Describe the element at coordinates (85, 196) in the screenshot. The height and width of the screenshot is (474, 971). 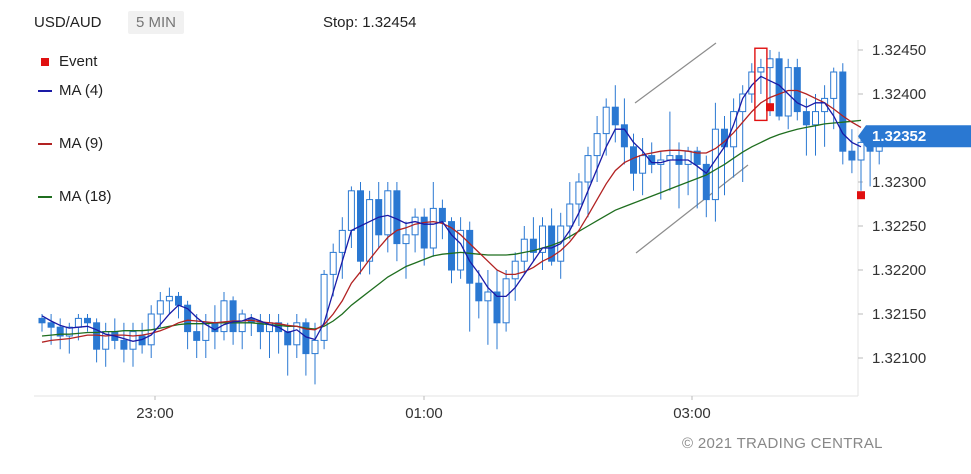
I see `legend-ma18-label: MA (18)` at that location.